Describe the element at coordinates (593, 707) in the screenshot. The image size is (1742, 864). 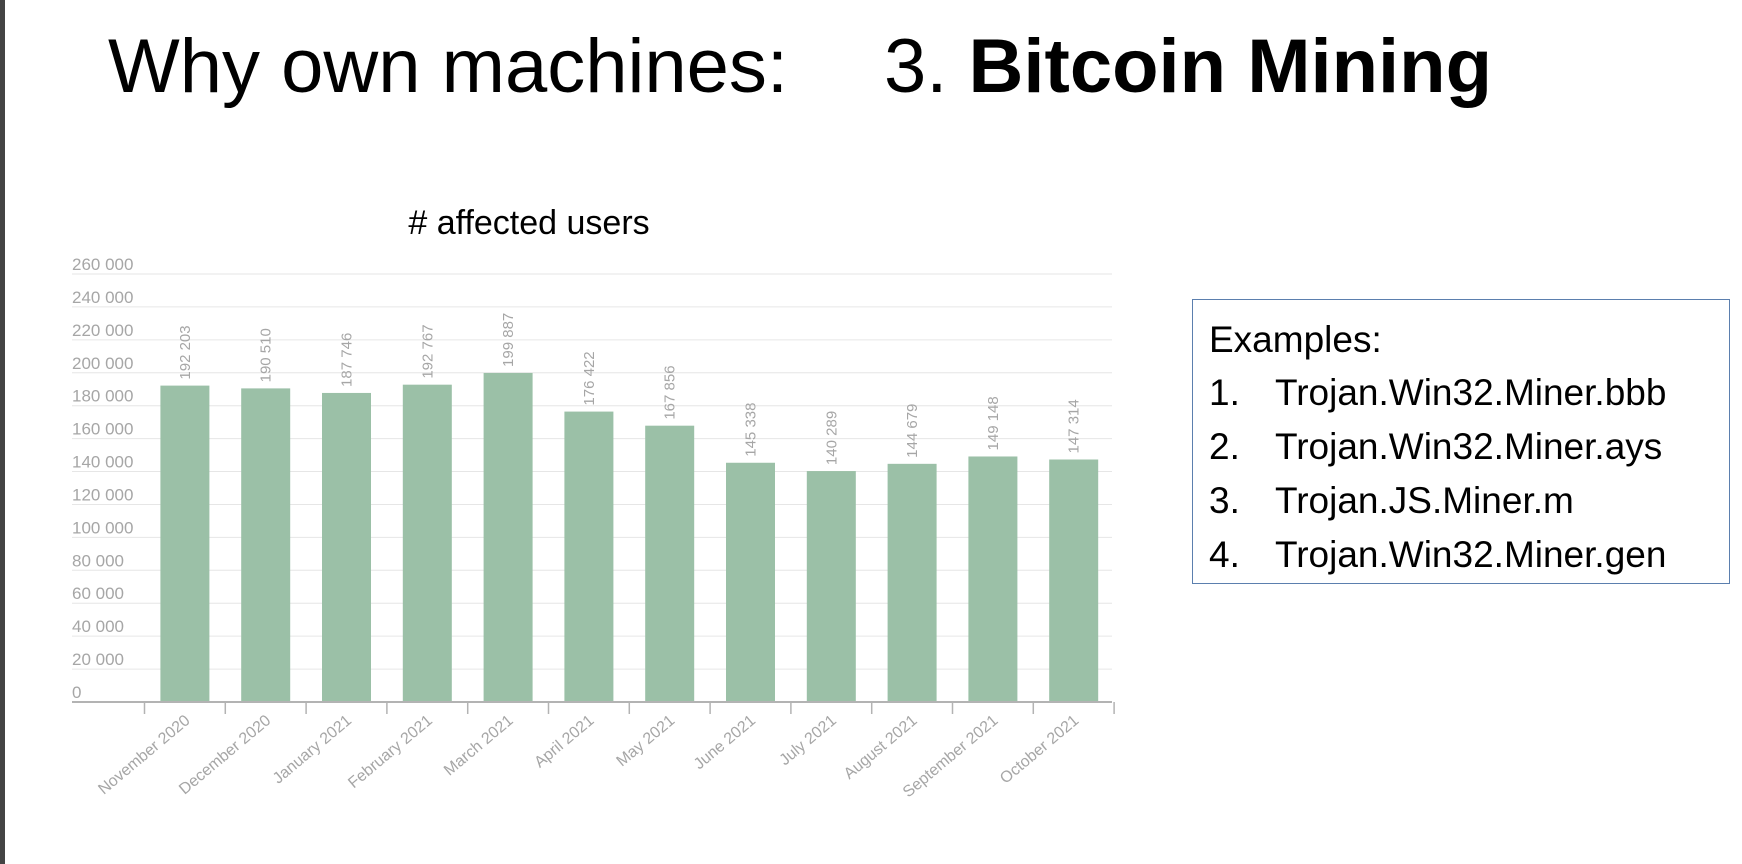
I see `x-axis` at that location.